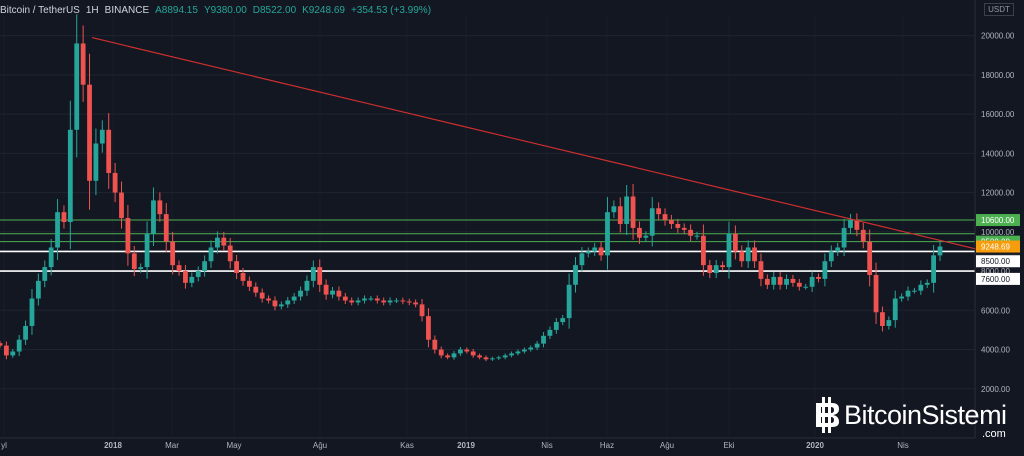  What do you see at coordinates (92, 10) in the screenshot?
I see `interval-label: 1H` at bounding box center [92, 10].